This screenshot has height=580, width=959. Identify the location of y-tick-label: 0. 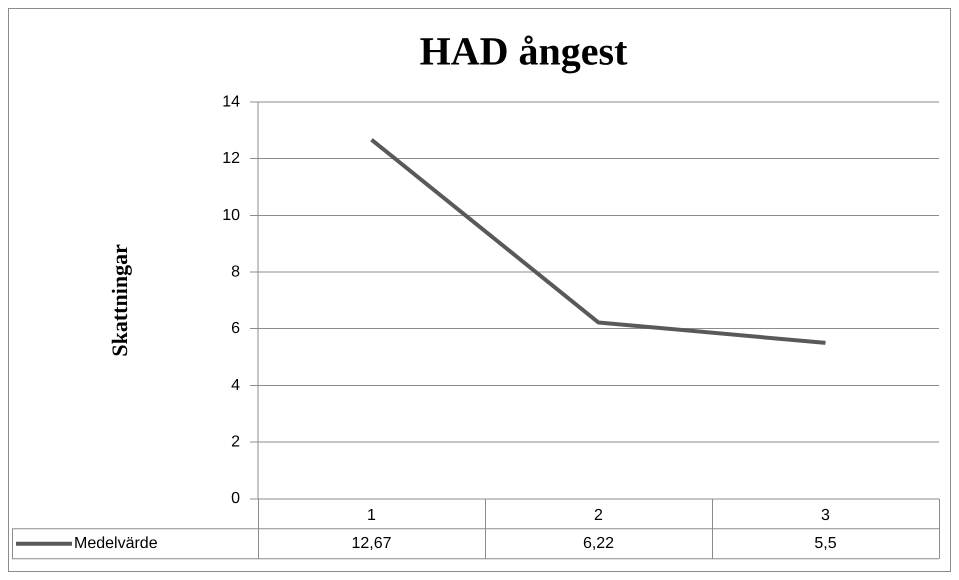
(235, 499).